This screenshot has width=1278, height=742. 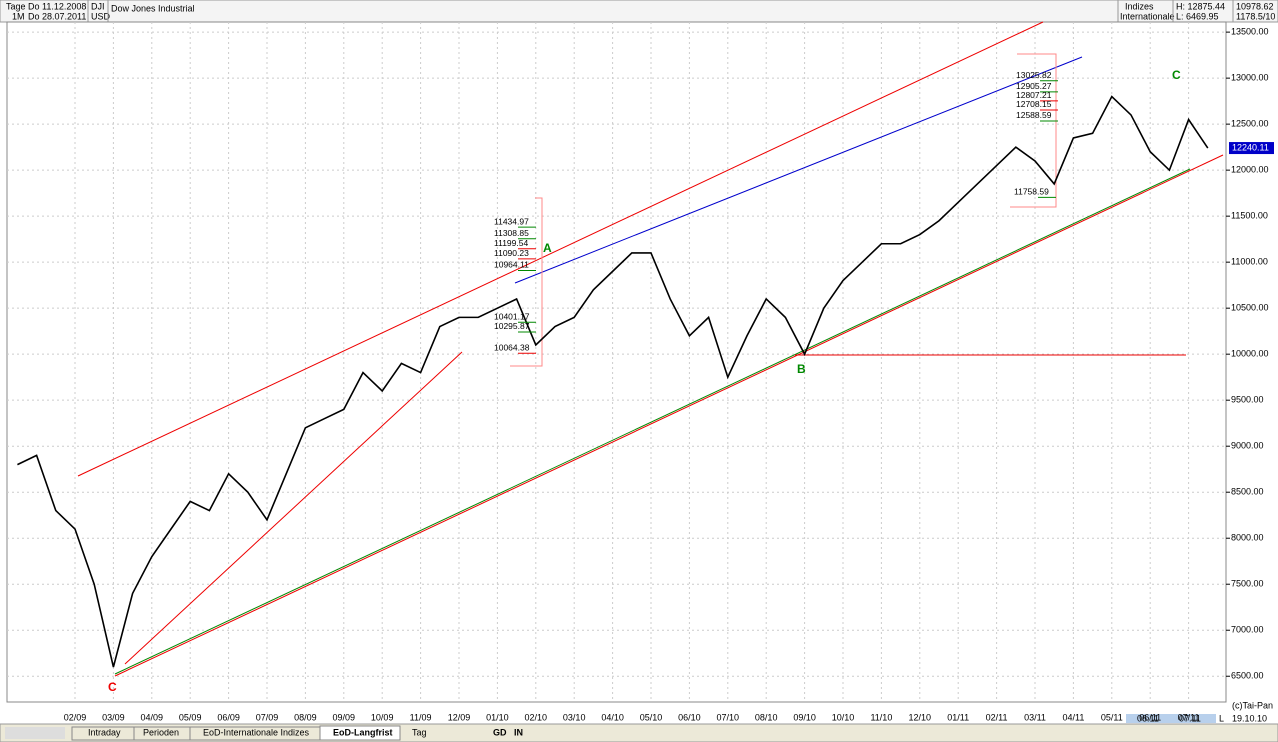 What do you see at coordinates (1252, 705) in the screenshot?
I see `copyright: (c)Tai-Pan` at bounding box center [1252, 705].